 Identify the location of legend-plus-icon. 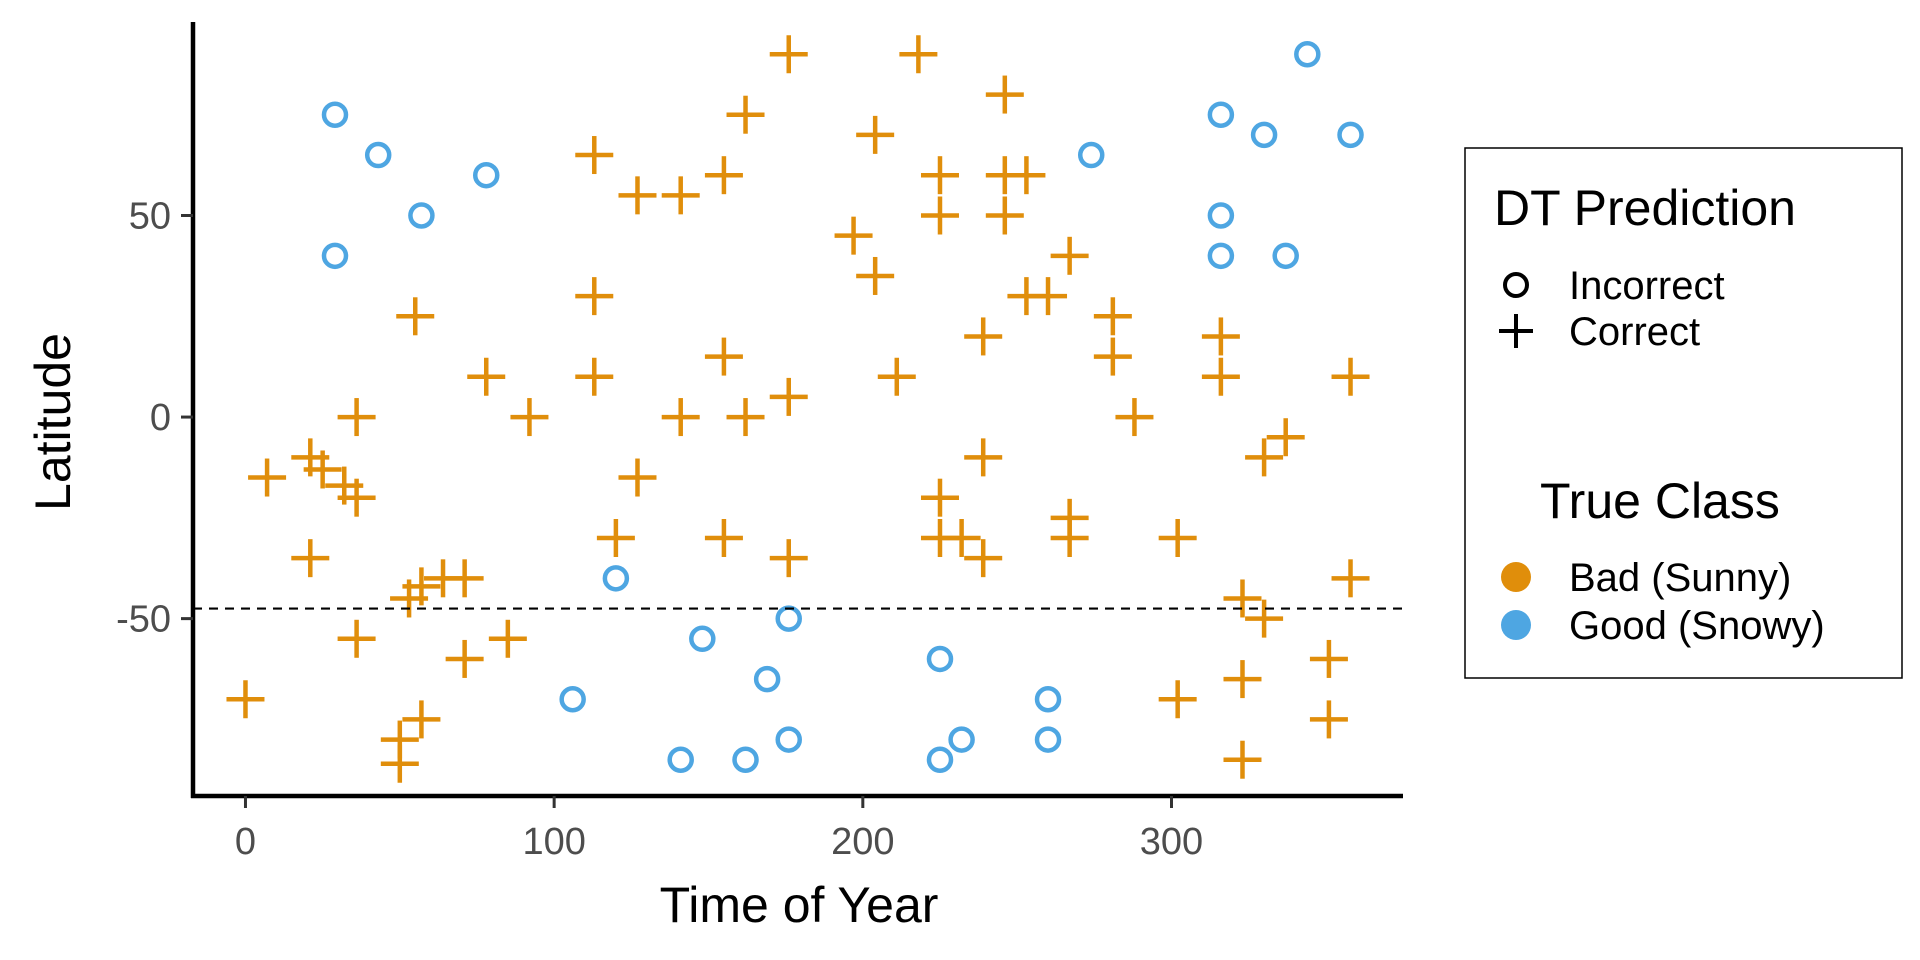
(1516, 331).